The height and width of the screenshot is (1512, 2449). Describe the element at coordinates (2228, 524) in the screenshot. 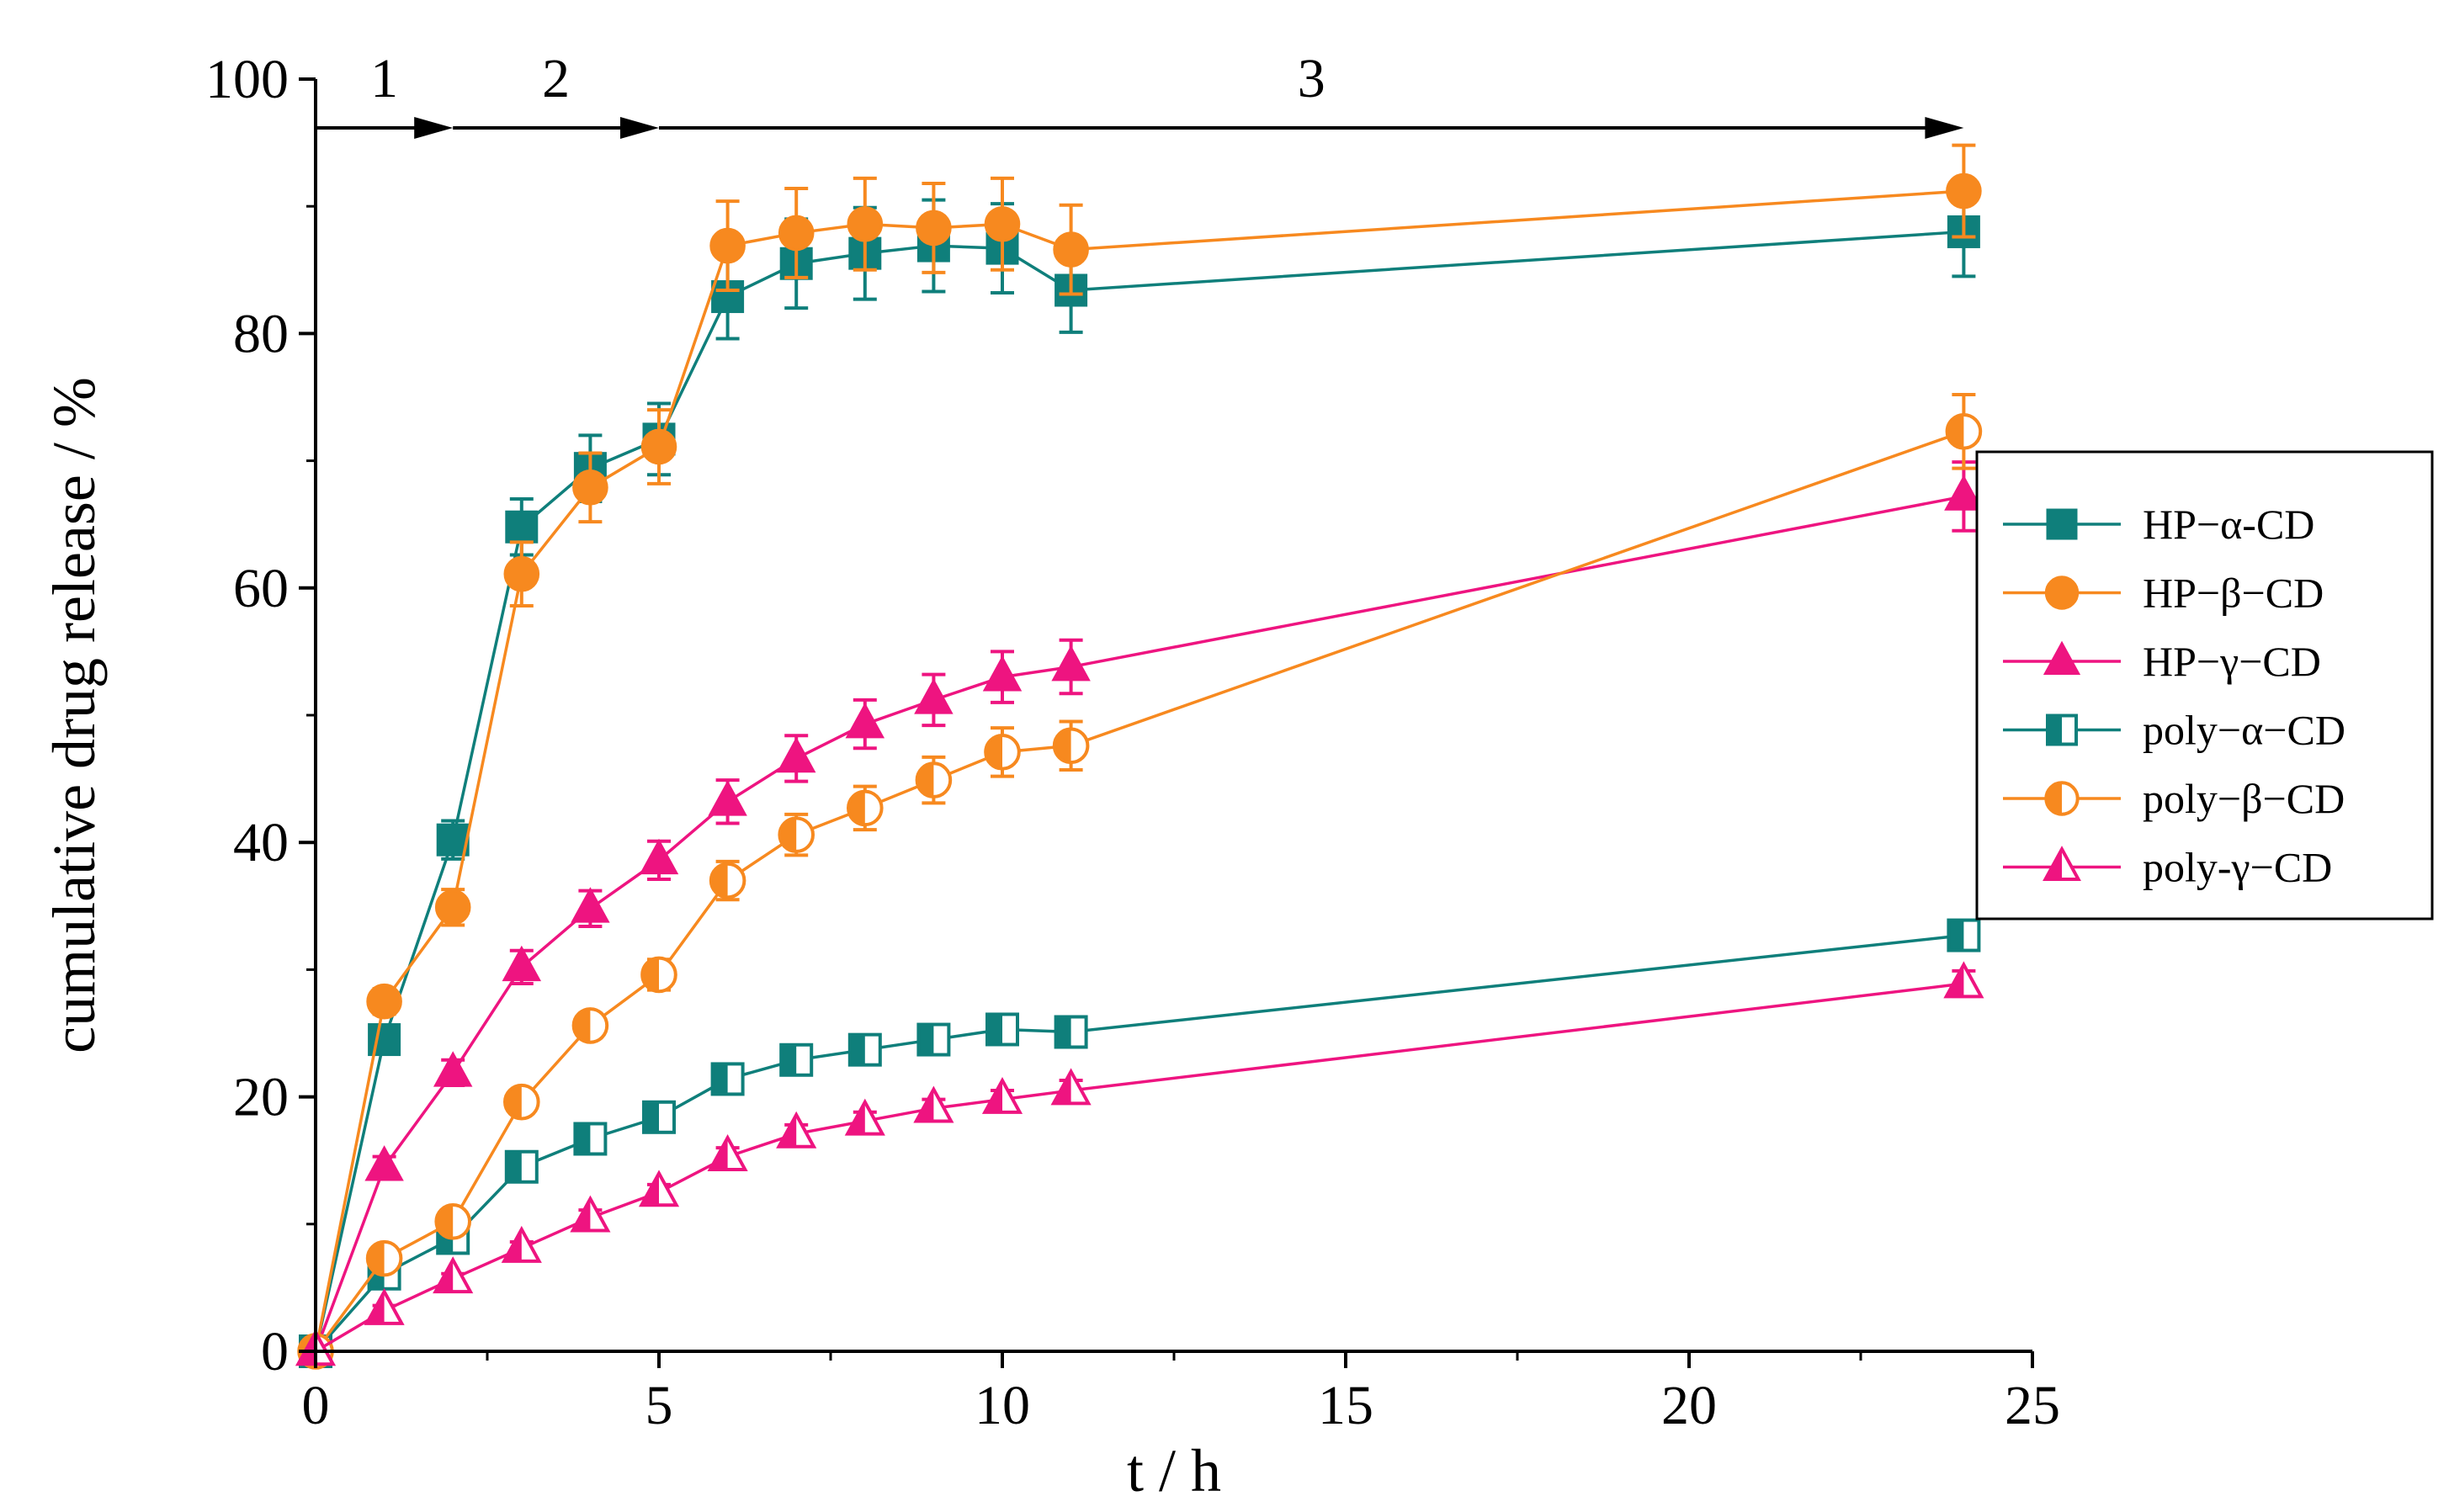

I see `legend-label: HP−α-CD` at that location.